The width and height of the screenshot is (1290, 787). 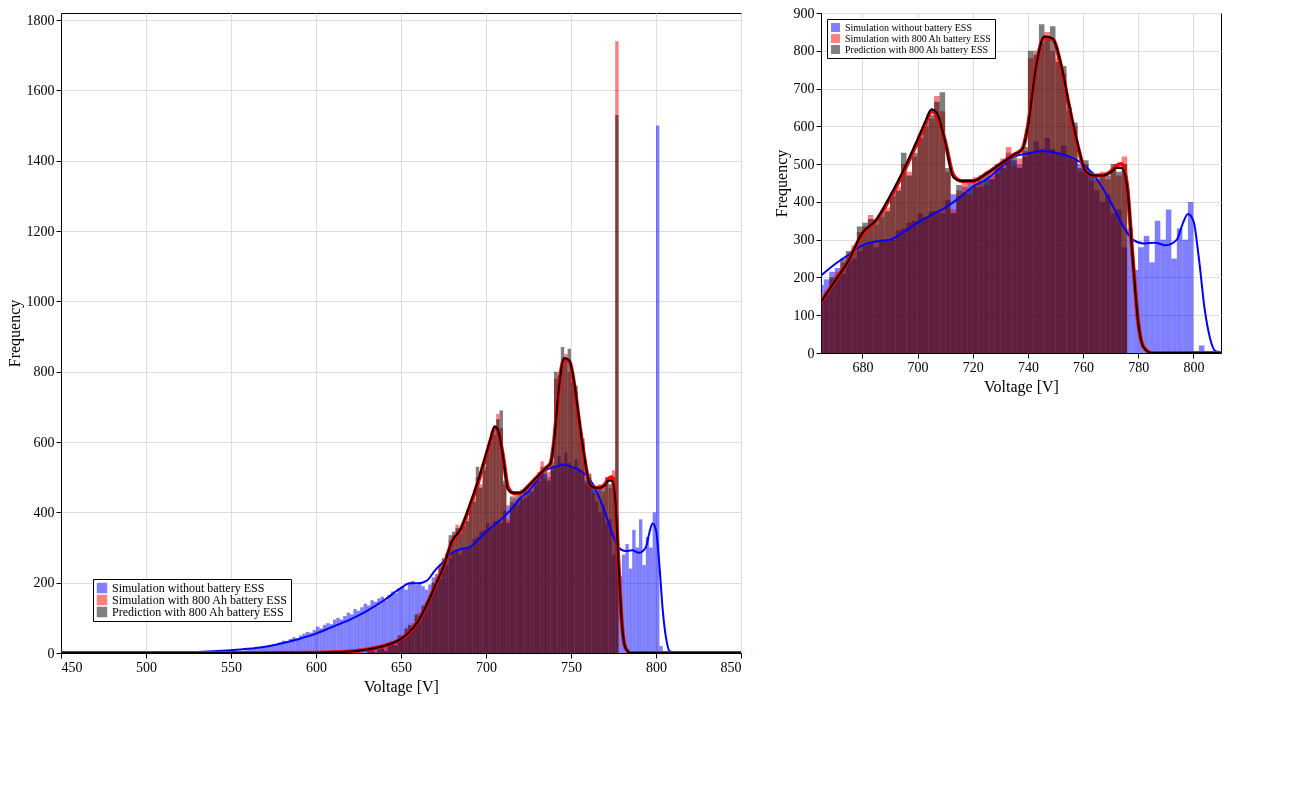 I want to click on y-tick-label: 1400, so click(x=40, y=161).